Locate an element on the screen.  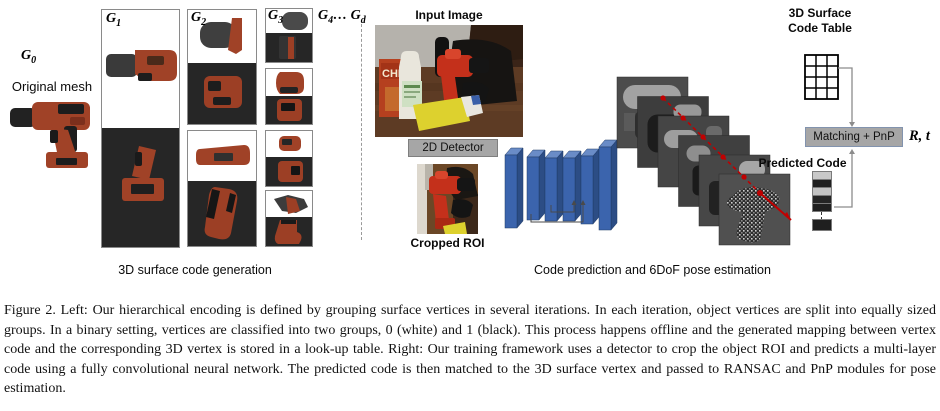
g2-label: G2 is located at coordinates (199, 19).